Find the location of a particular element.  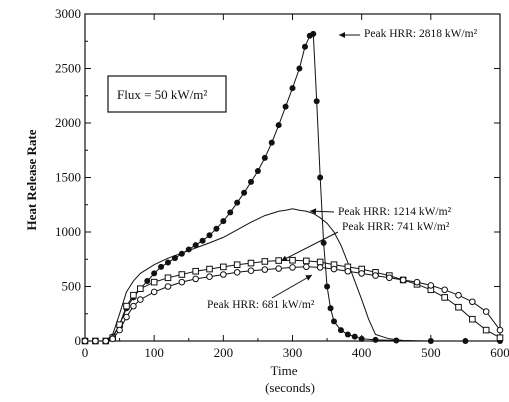

annotation-label: Peak HRR: 681 kW/m² is located at coordinates (261, 305).